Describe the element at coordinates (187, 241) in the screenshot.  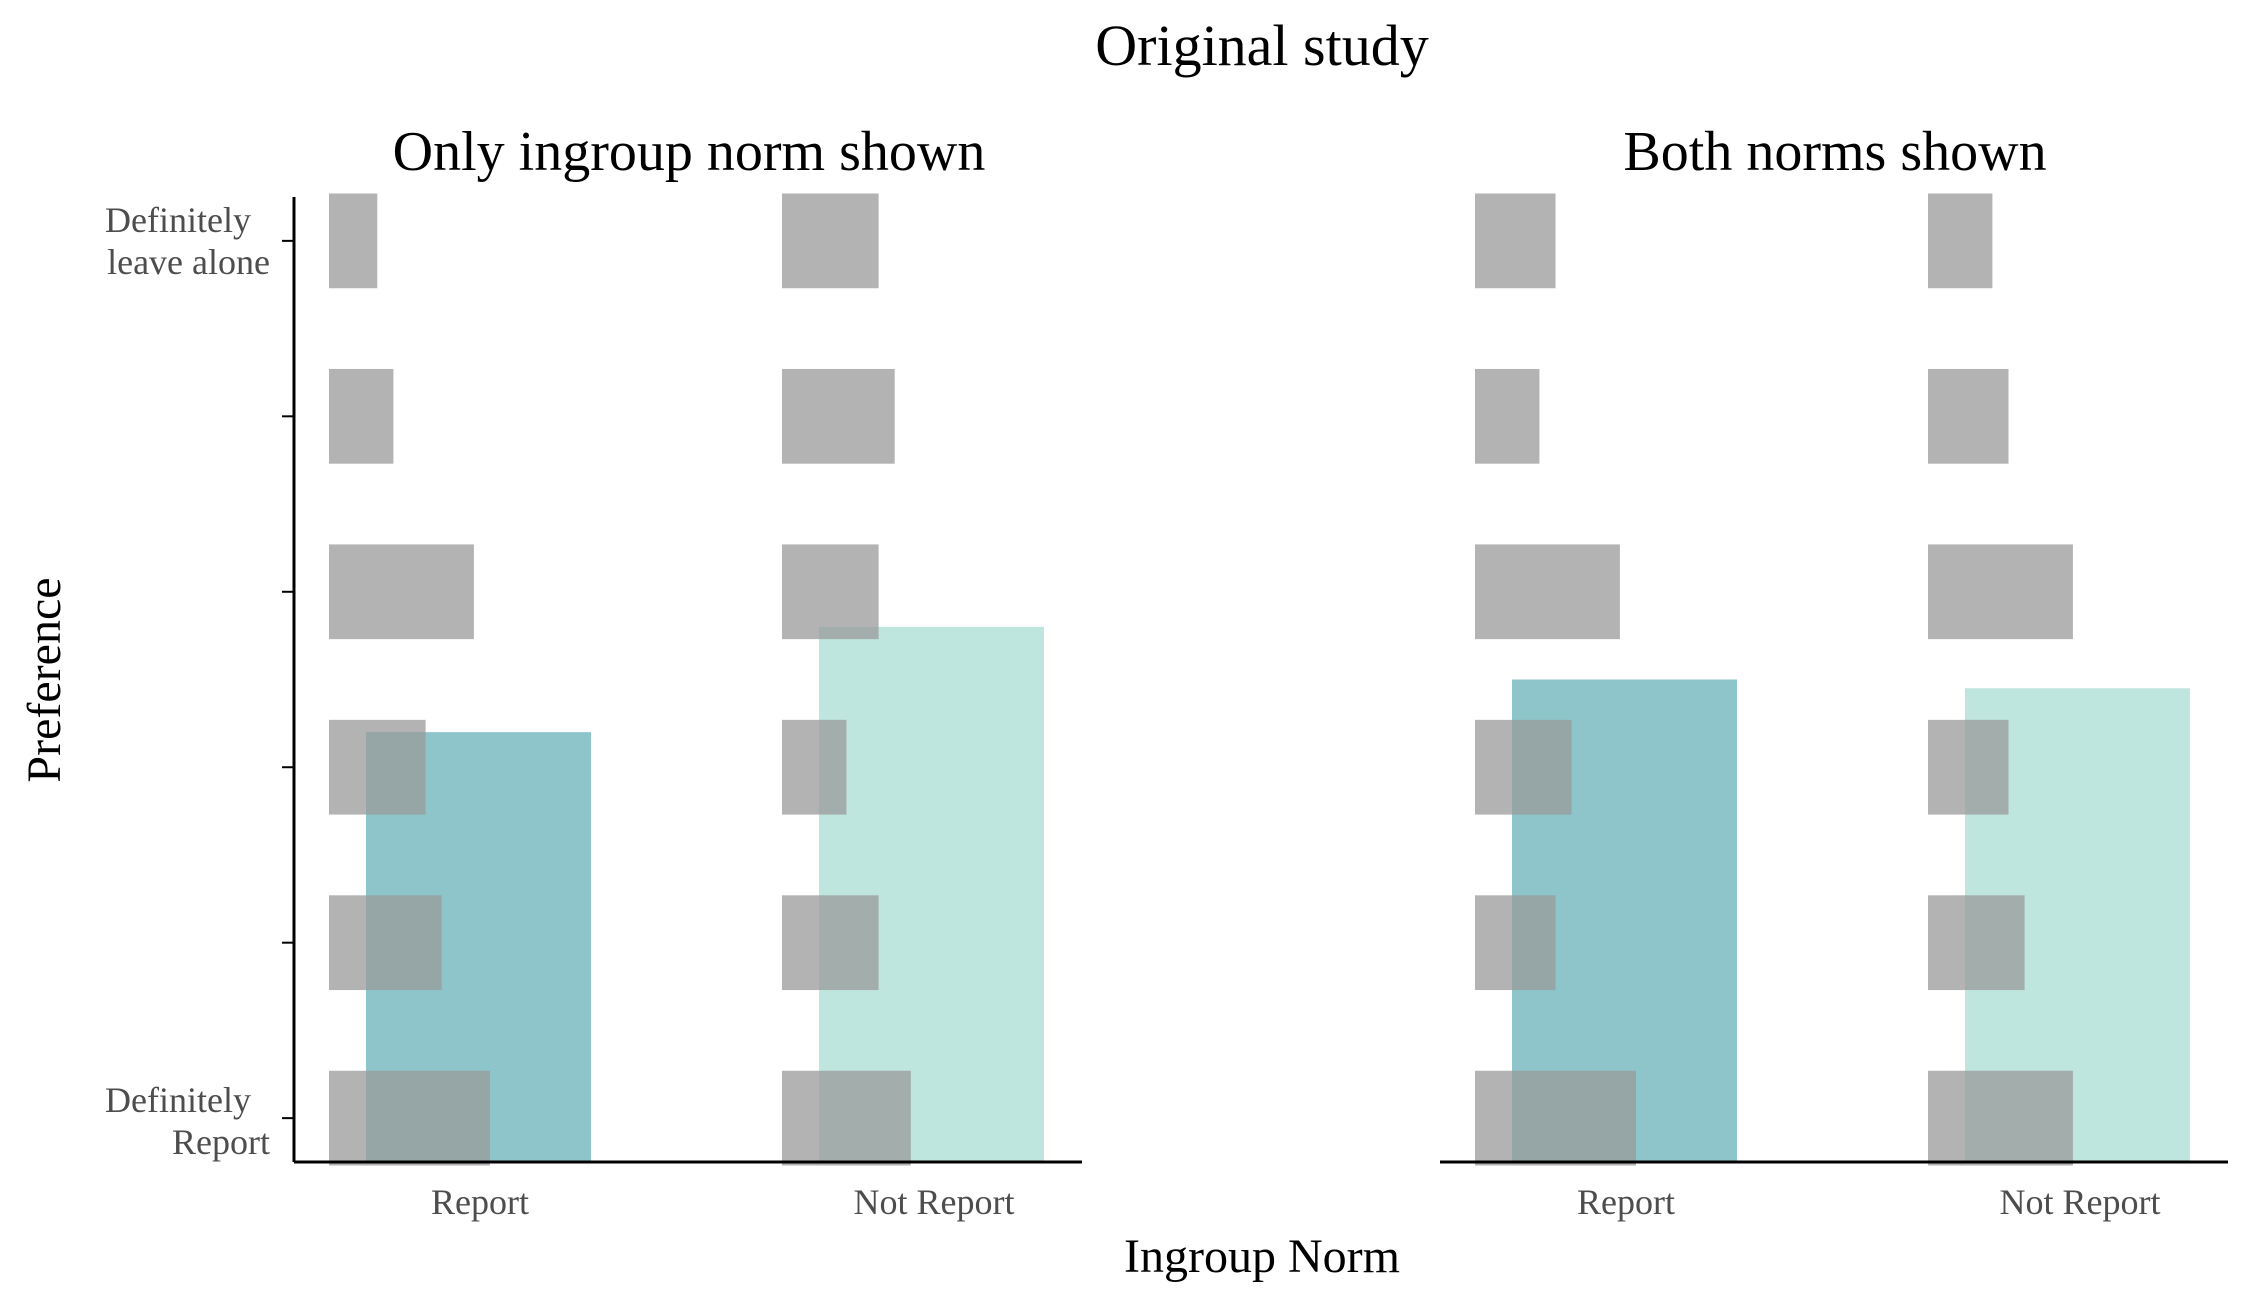
I see `y-tick-label-top: Definitely leave alone` at that location.